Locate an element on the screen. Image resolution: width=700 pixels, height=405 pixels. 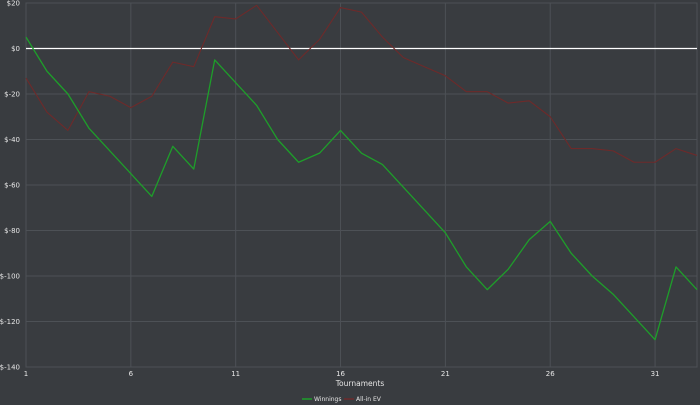
y-tick-label: $0 is located at coordinates (15, 49).